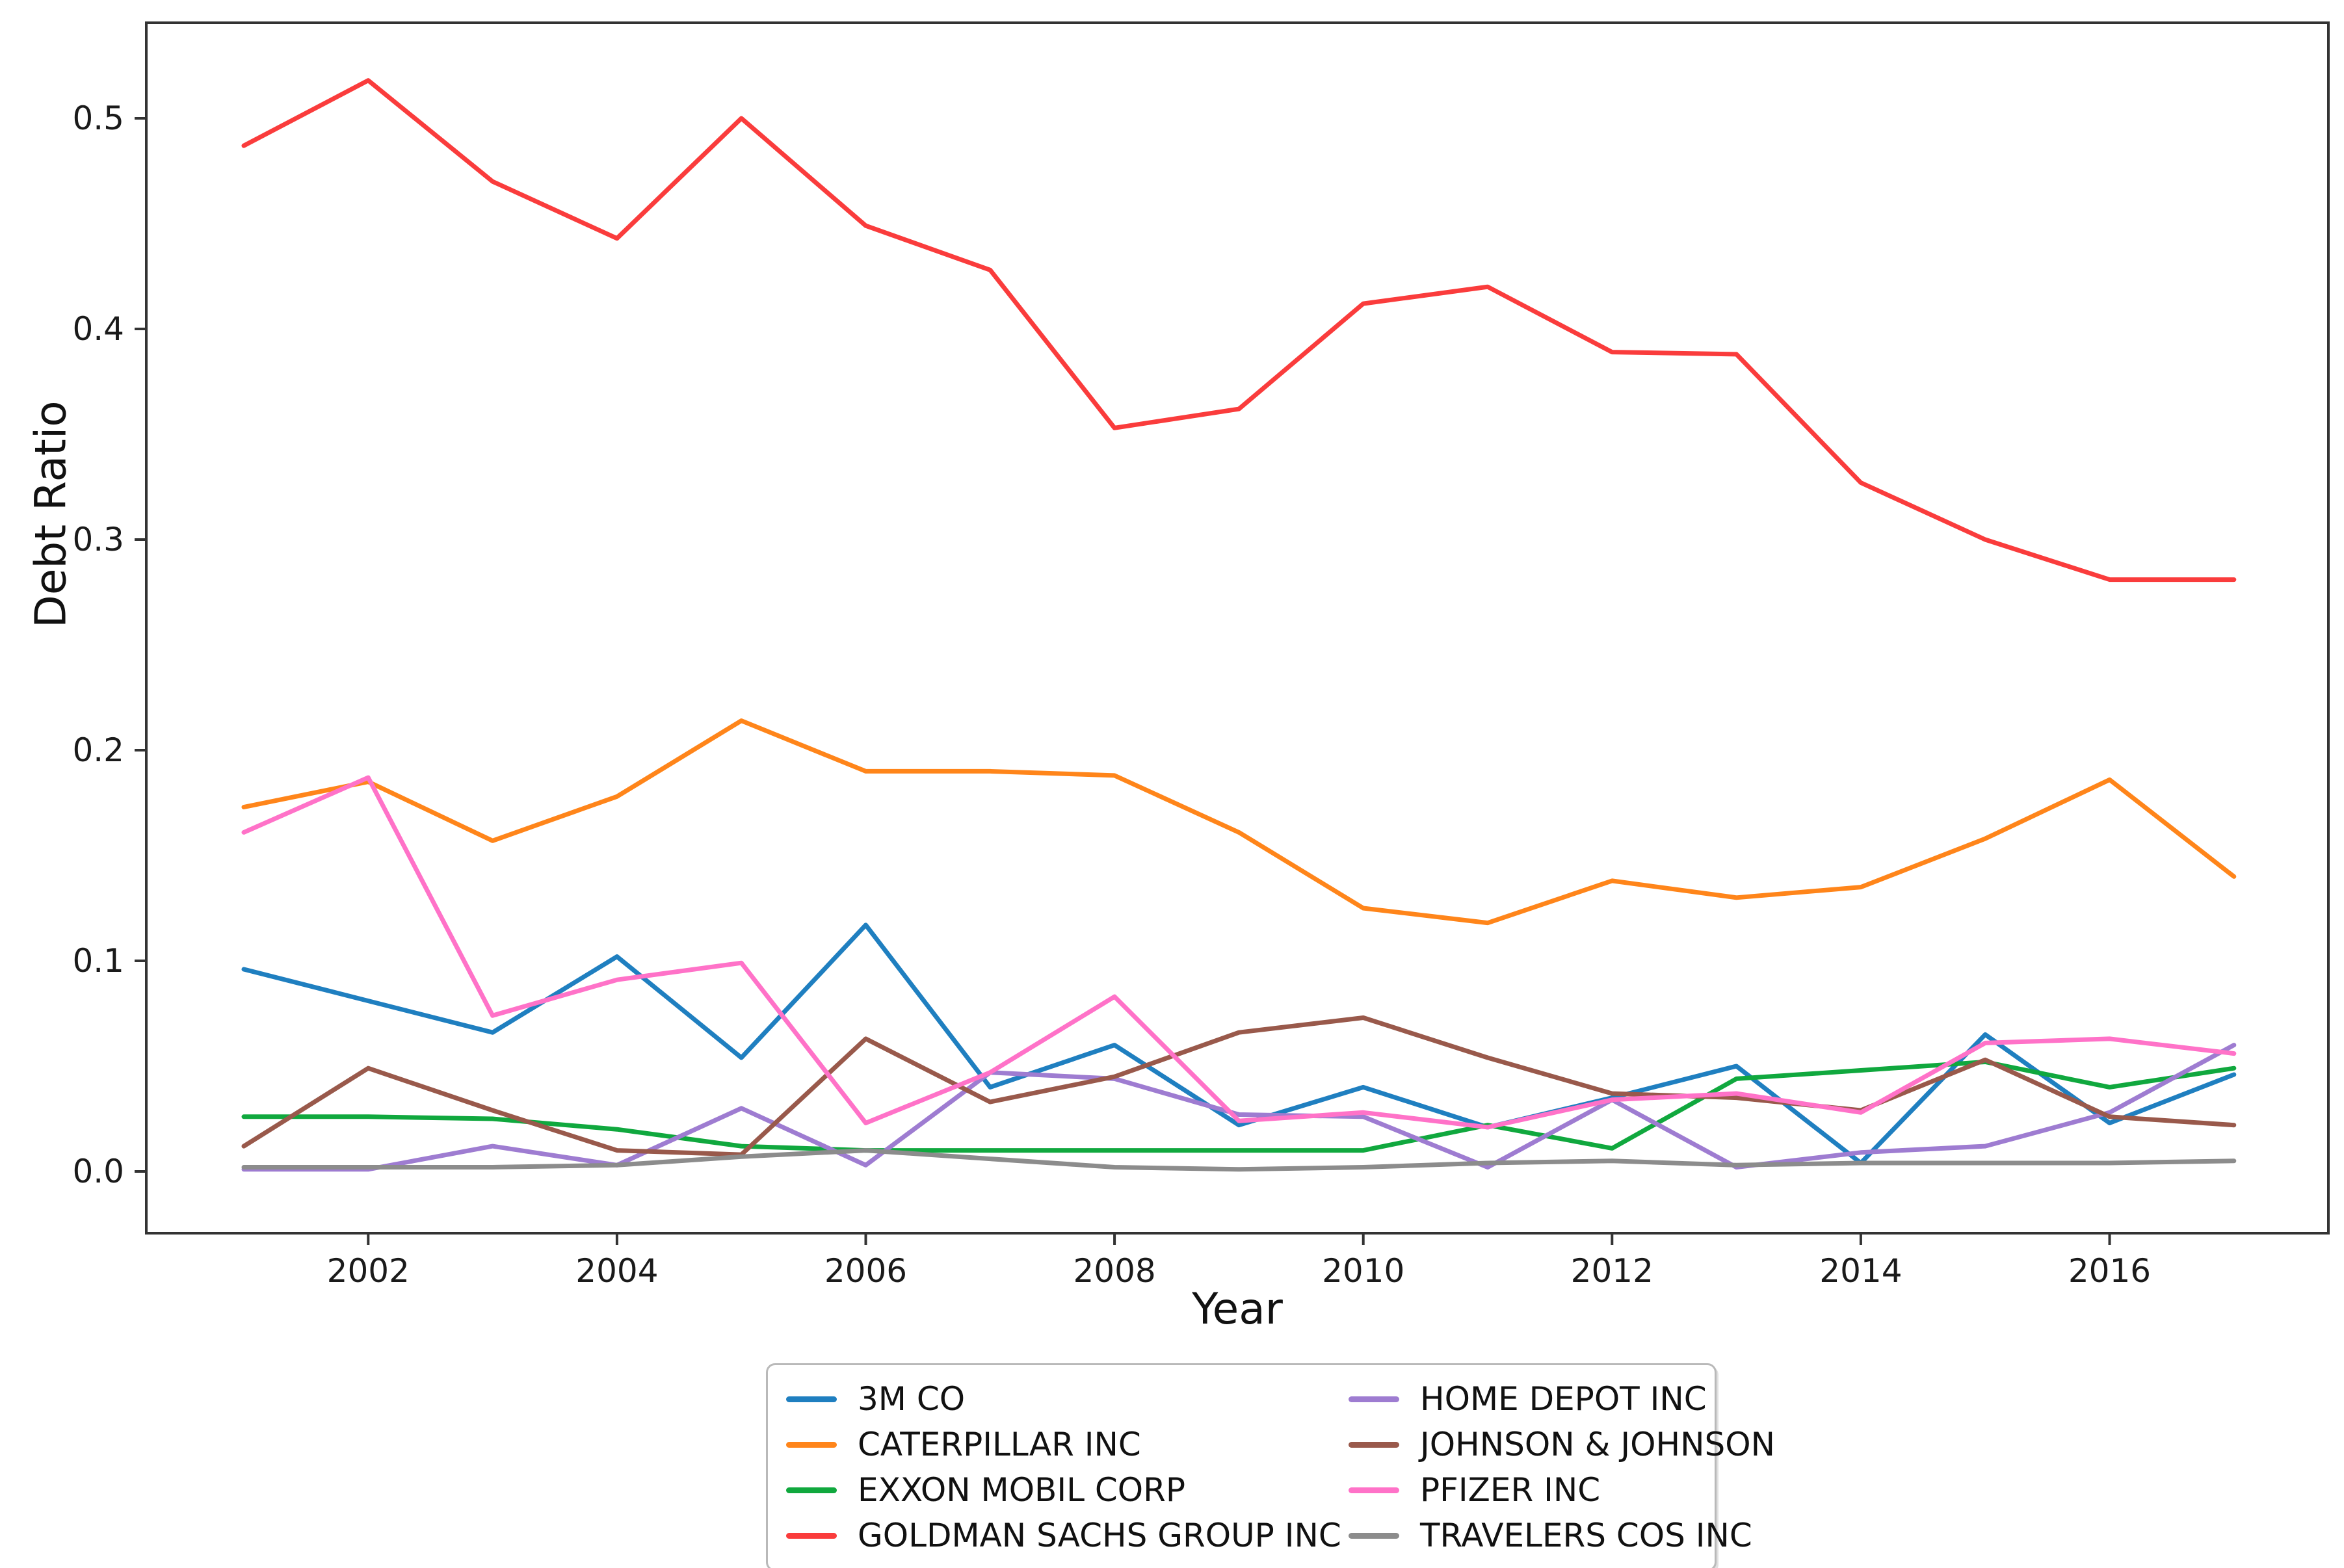 The image size is (2344, 1568). I want to click on series-line-johnson-johnson, so click(1239, 1086).